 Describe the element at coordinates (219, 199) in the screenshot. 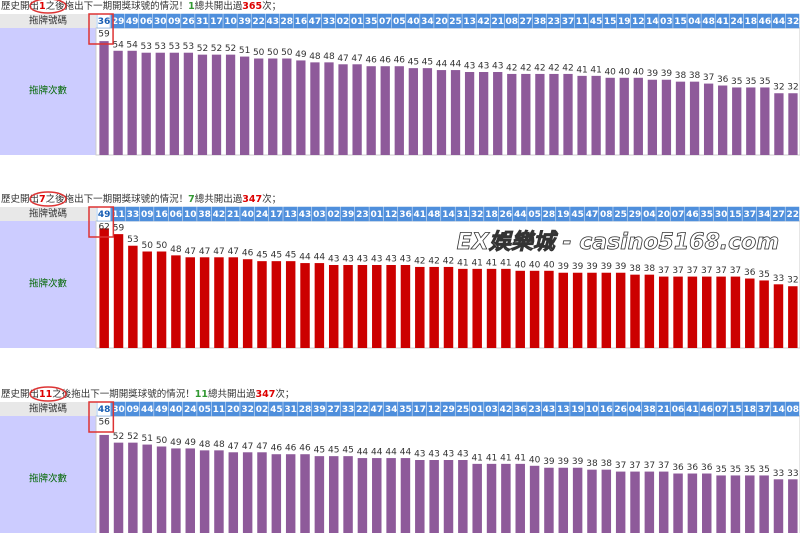

I see `header-part: 總共開出過` at that location.